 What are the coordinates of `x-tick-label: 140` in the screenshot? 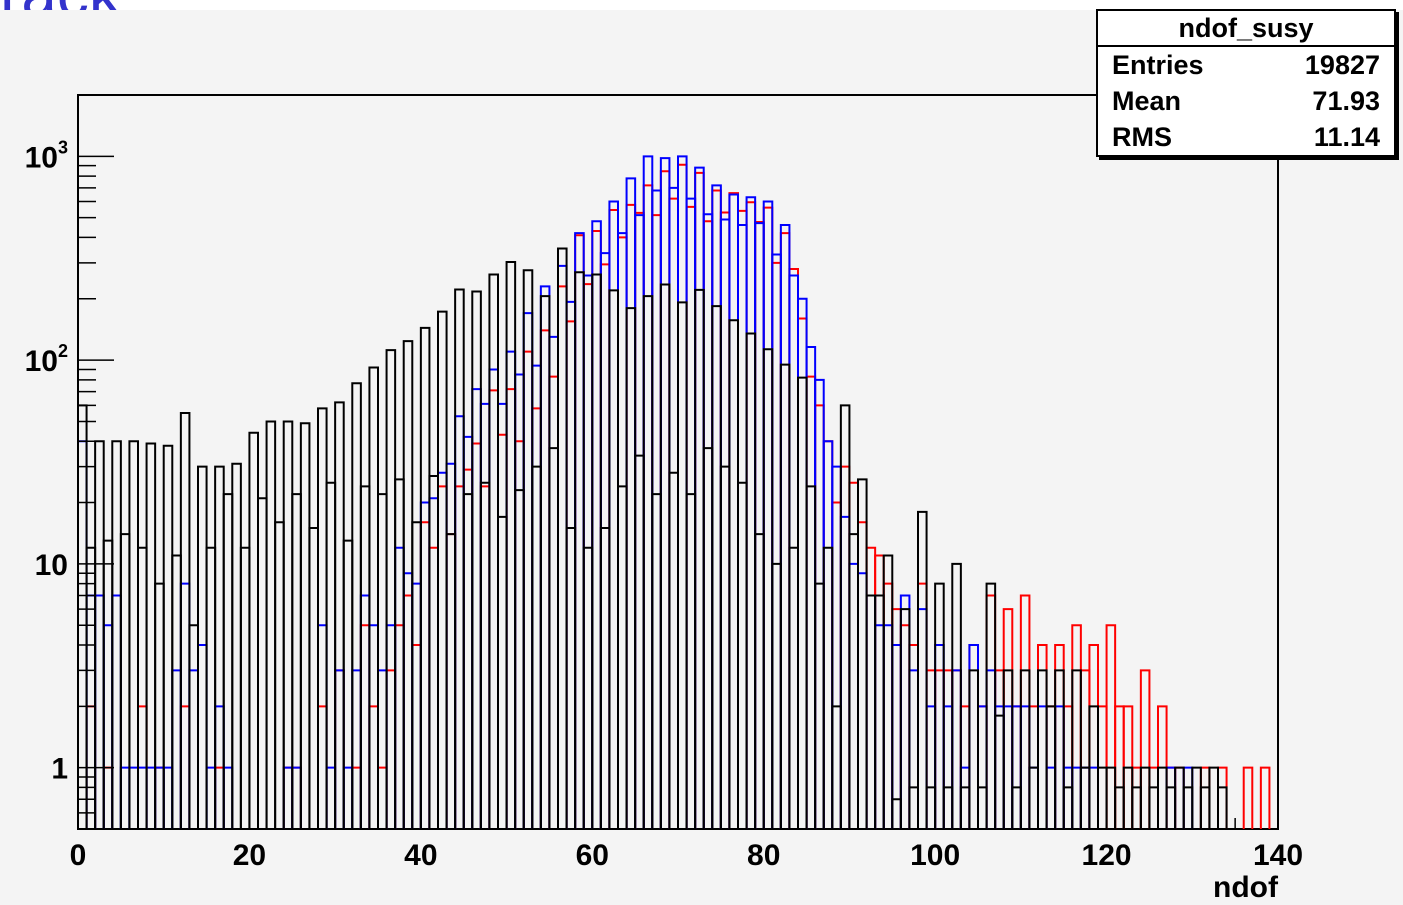 It's located at (1278, 855).